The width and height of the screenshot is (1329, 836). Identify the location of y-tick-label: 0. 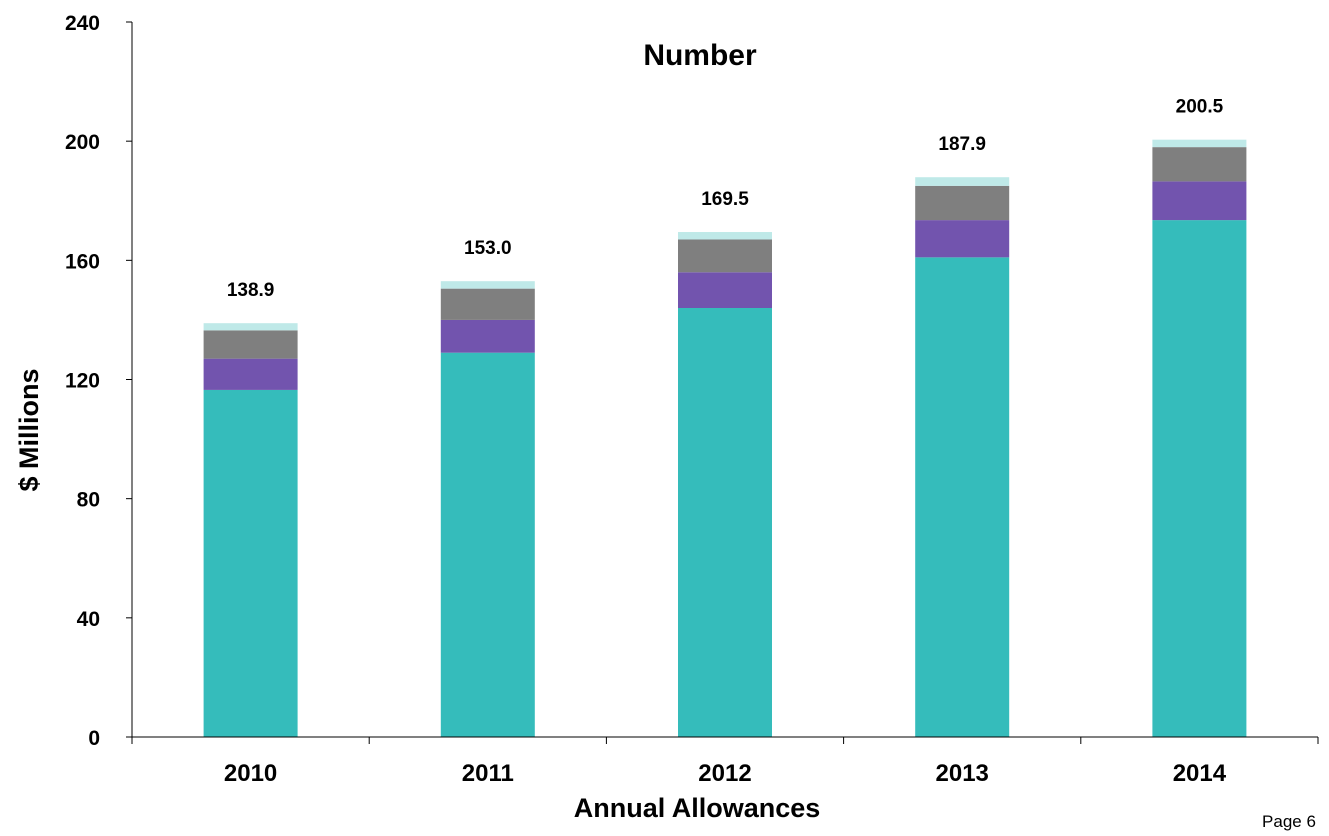
(94, 738).